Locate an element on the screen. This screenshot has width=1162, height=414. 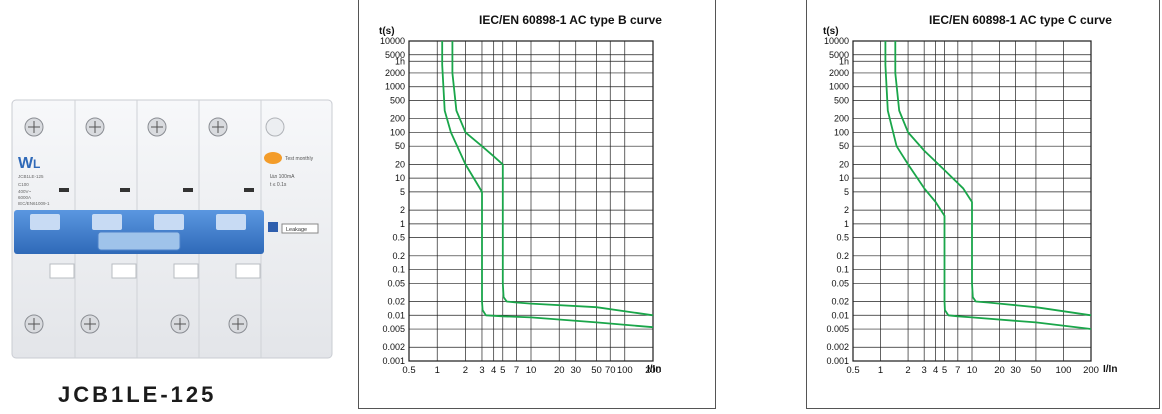
svg-text: L is located at coordinates (36, 164).